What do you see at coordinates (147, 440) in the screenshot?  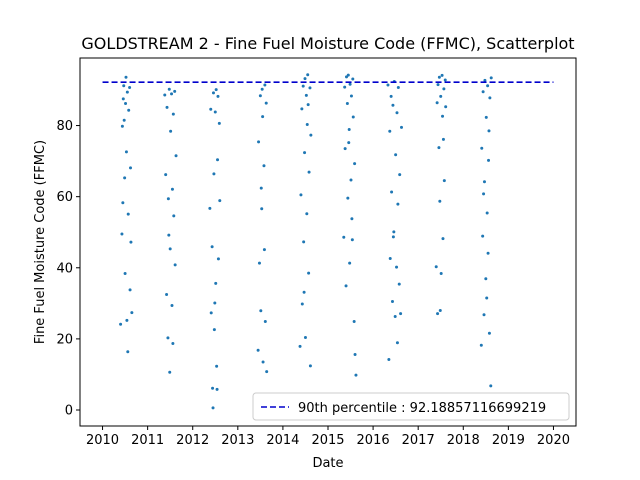 I see `x-tick-label: 2011` at bounding box center [147, 440].